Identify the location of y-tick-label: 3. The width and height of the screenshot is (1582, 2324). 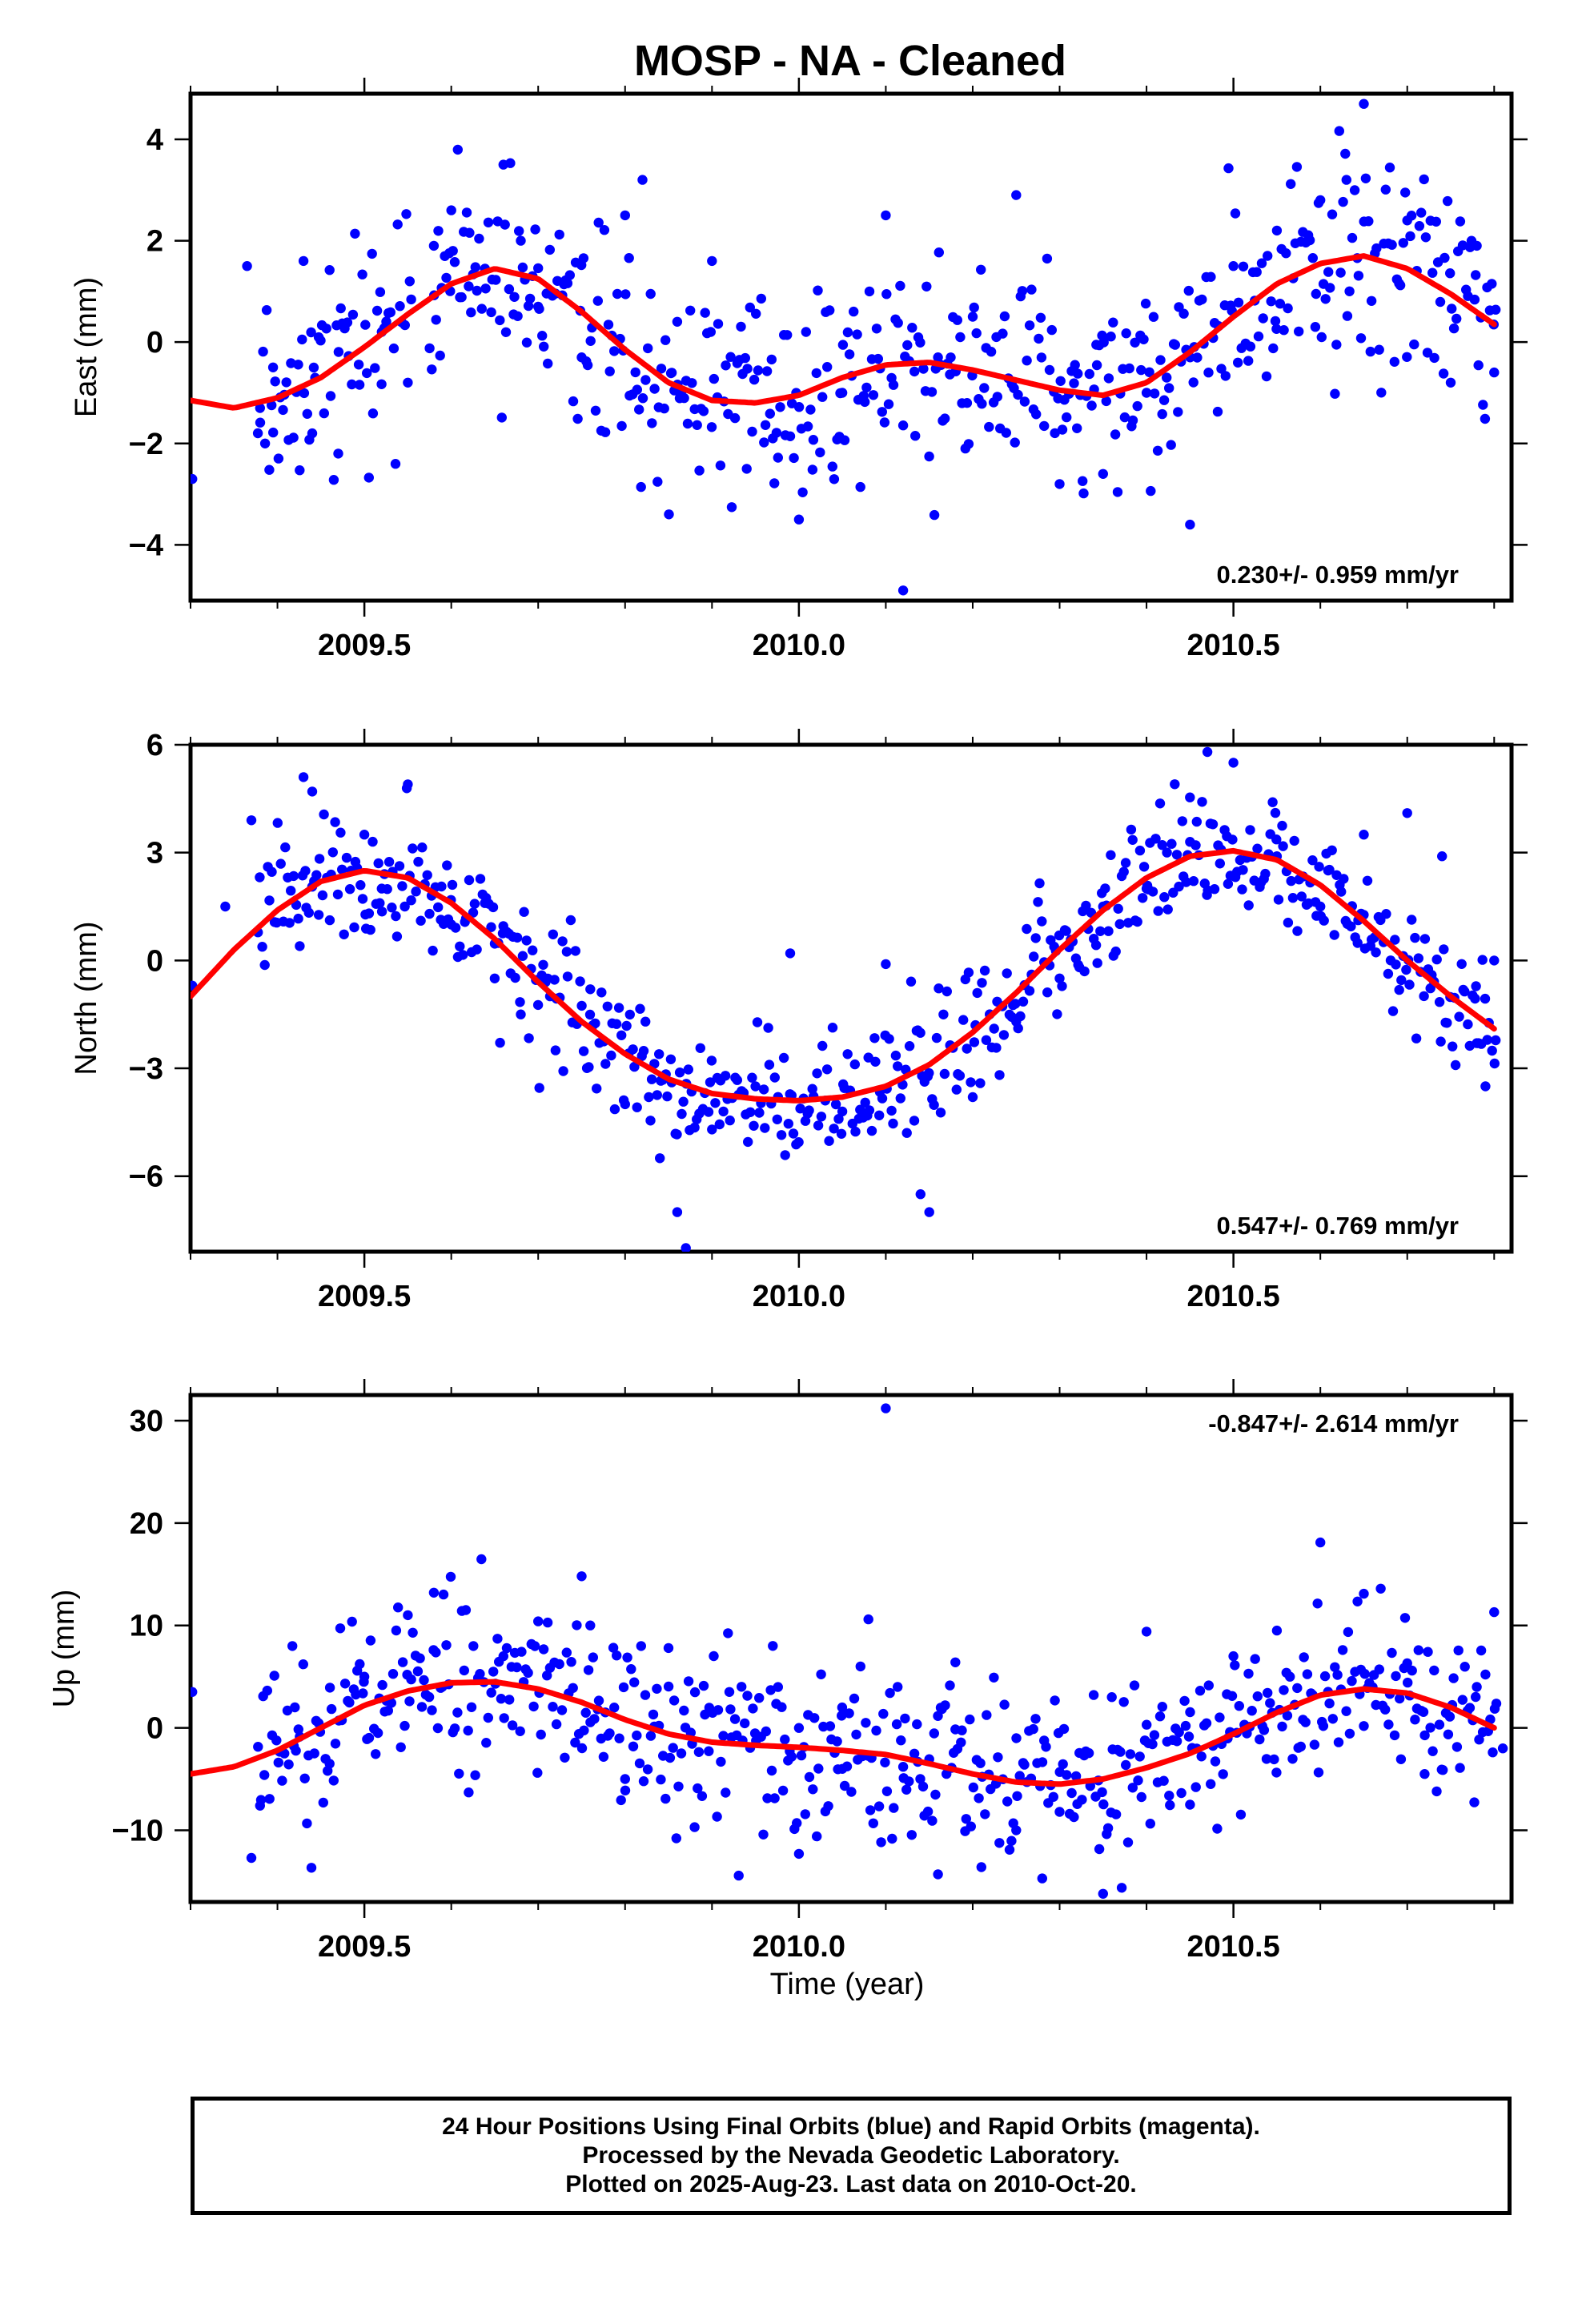
(155, 853).